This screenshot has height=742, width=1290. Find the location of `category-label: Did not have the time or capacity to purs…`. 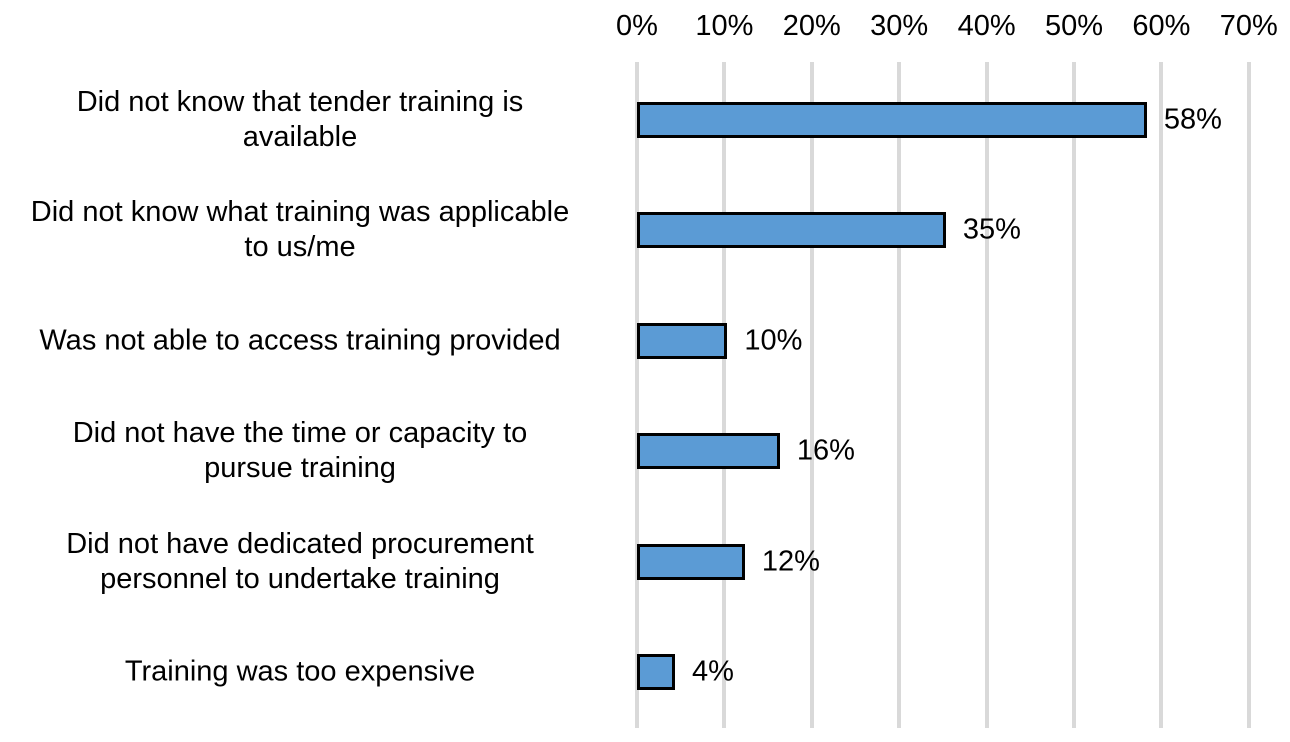

category-label: Did not have the time or capacity to purs… is located at coordinates (305, 451).